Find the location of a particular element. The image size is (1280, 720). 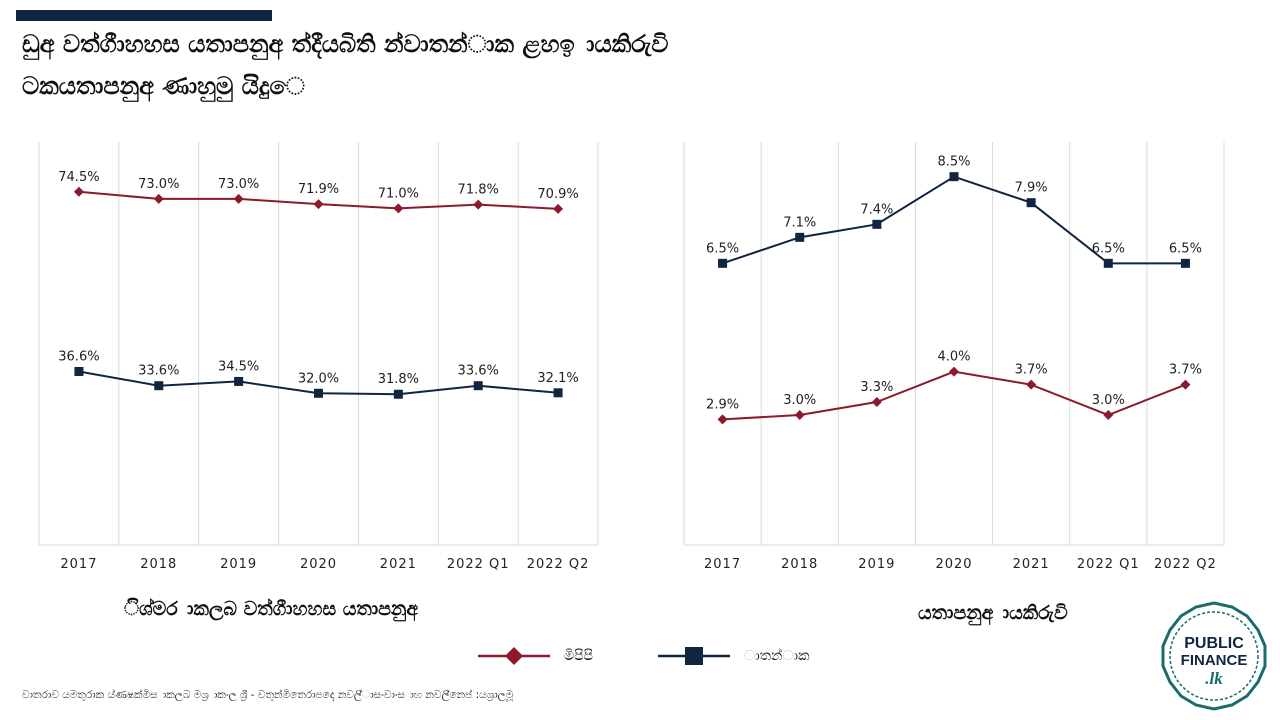

data-label: 74.5% is located at coordinates (78, 177).